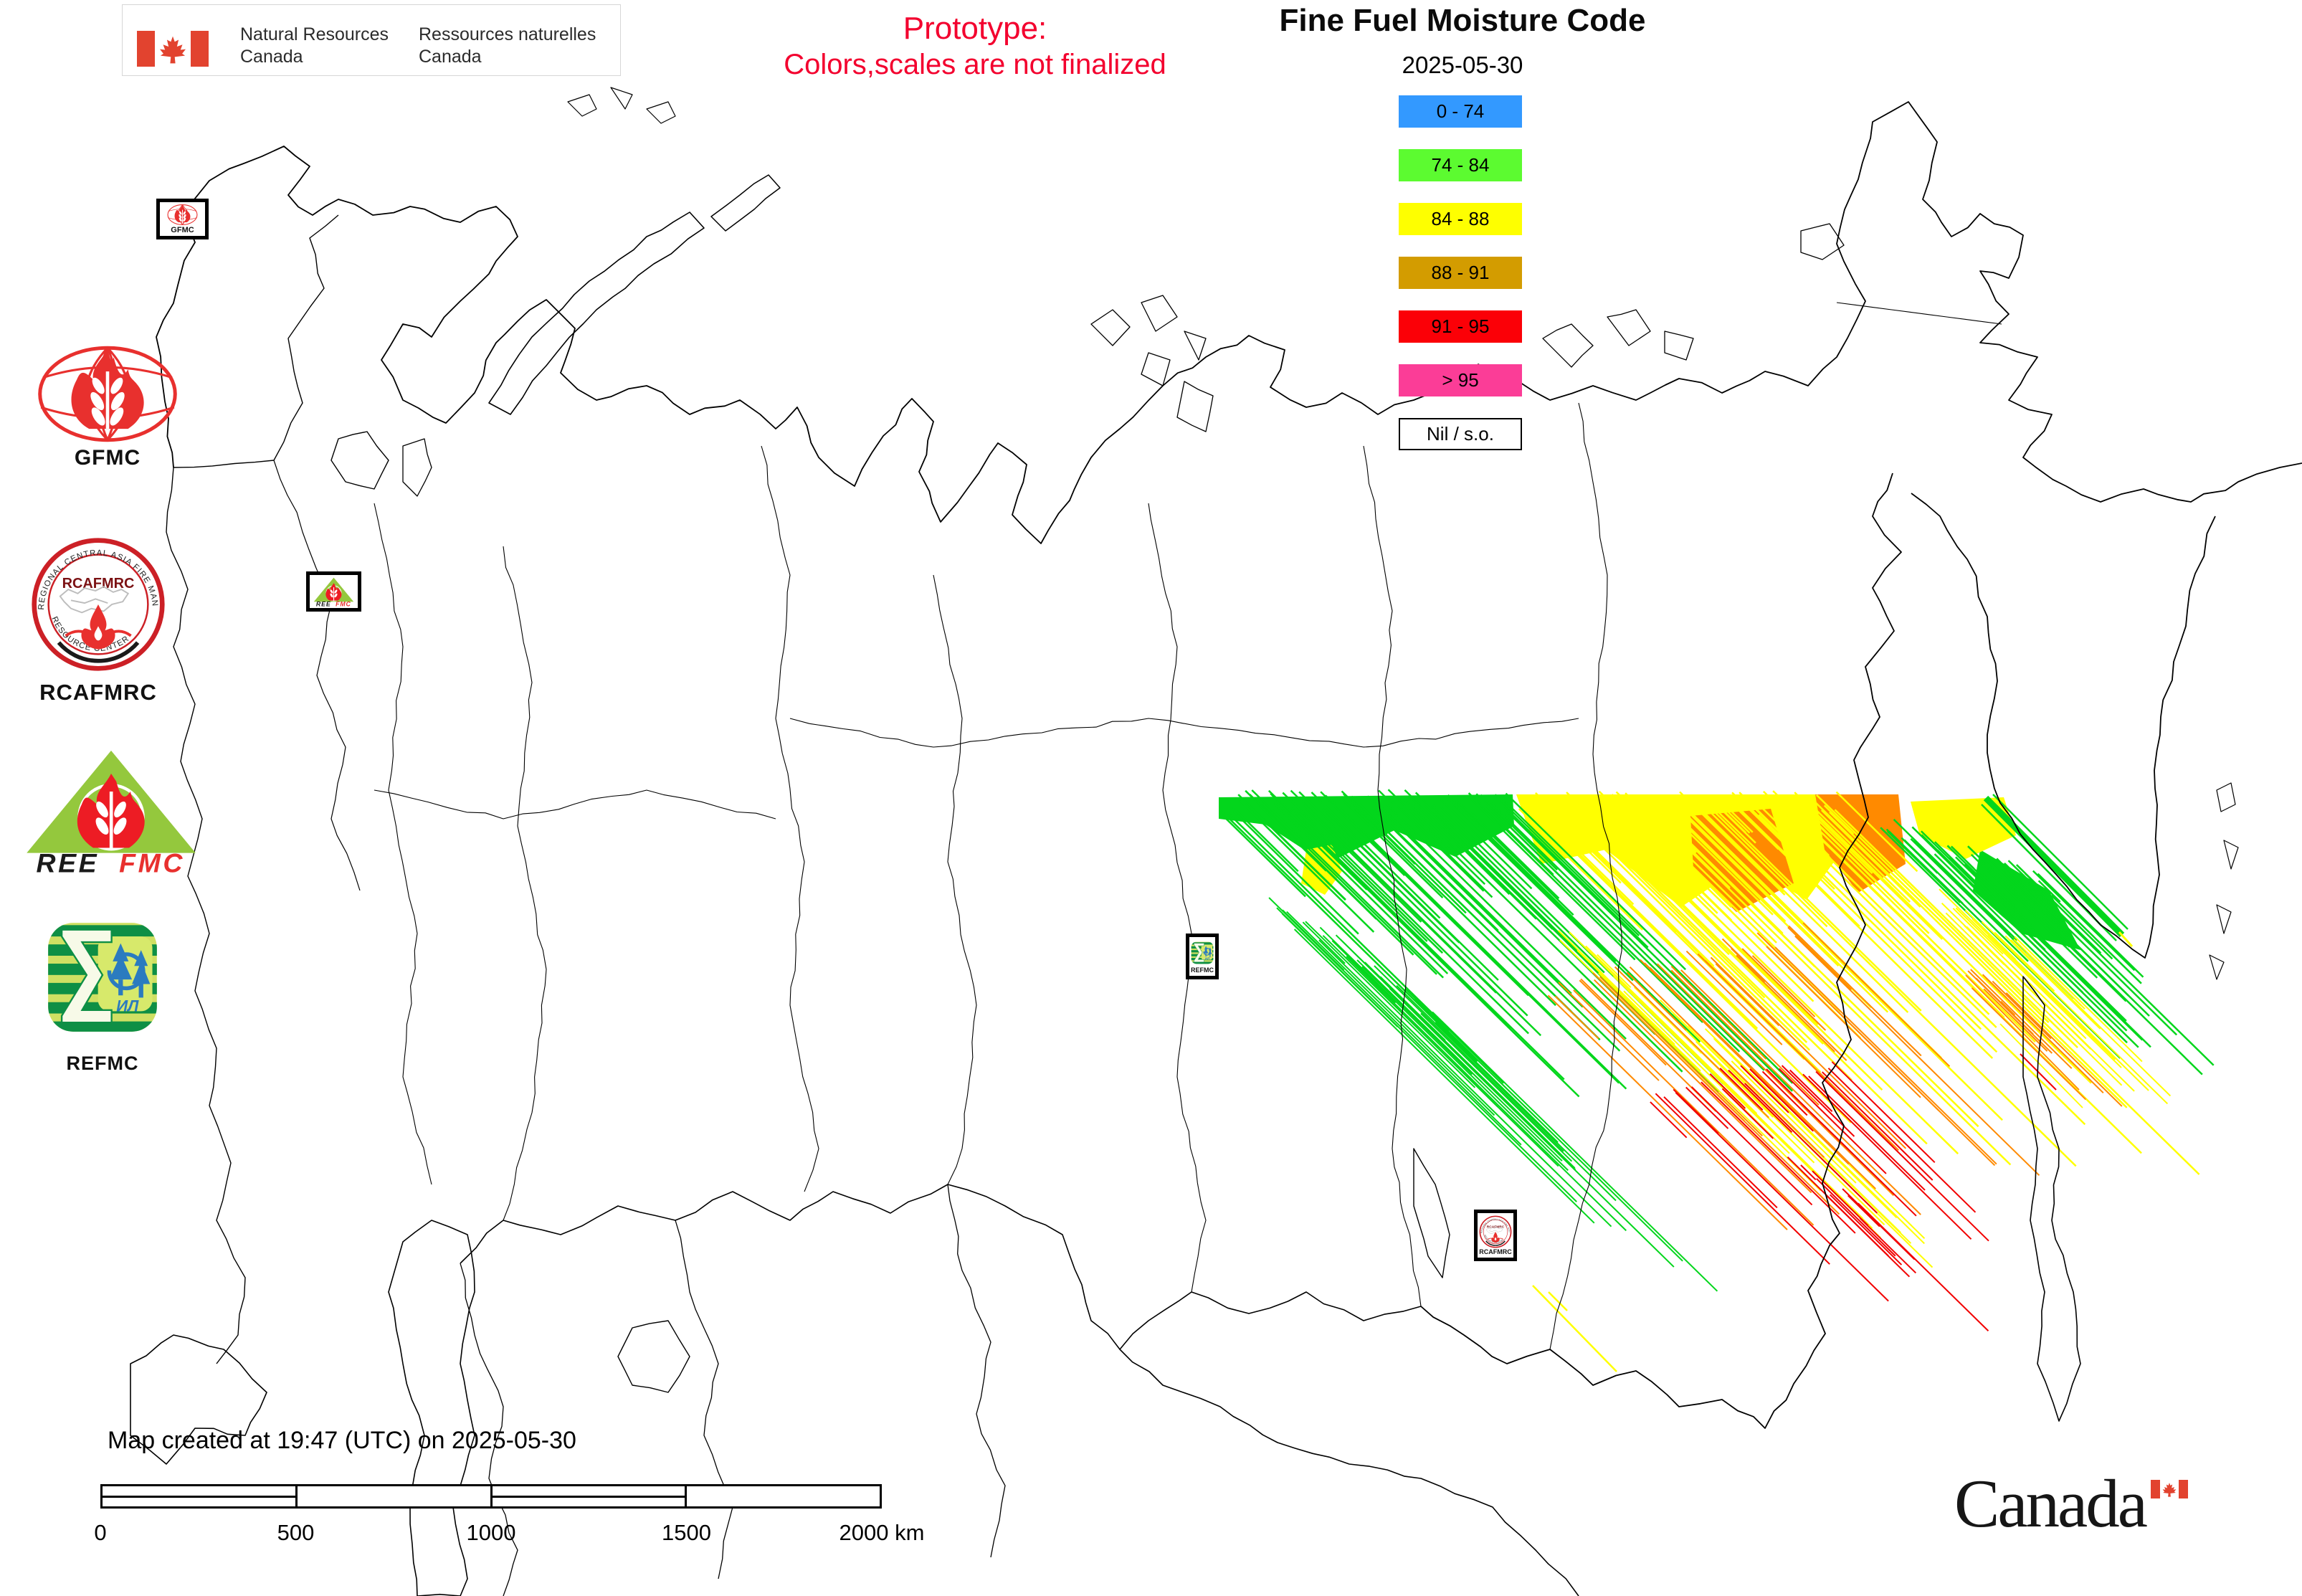 This screenshot has width=2302, height=1596. Describe the element at coordinates (108, 394) in the screenshot. I see `gfmc-sidebar-logo` at that location.